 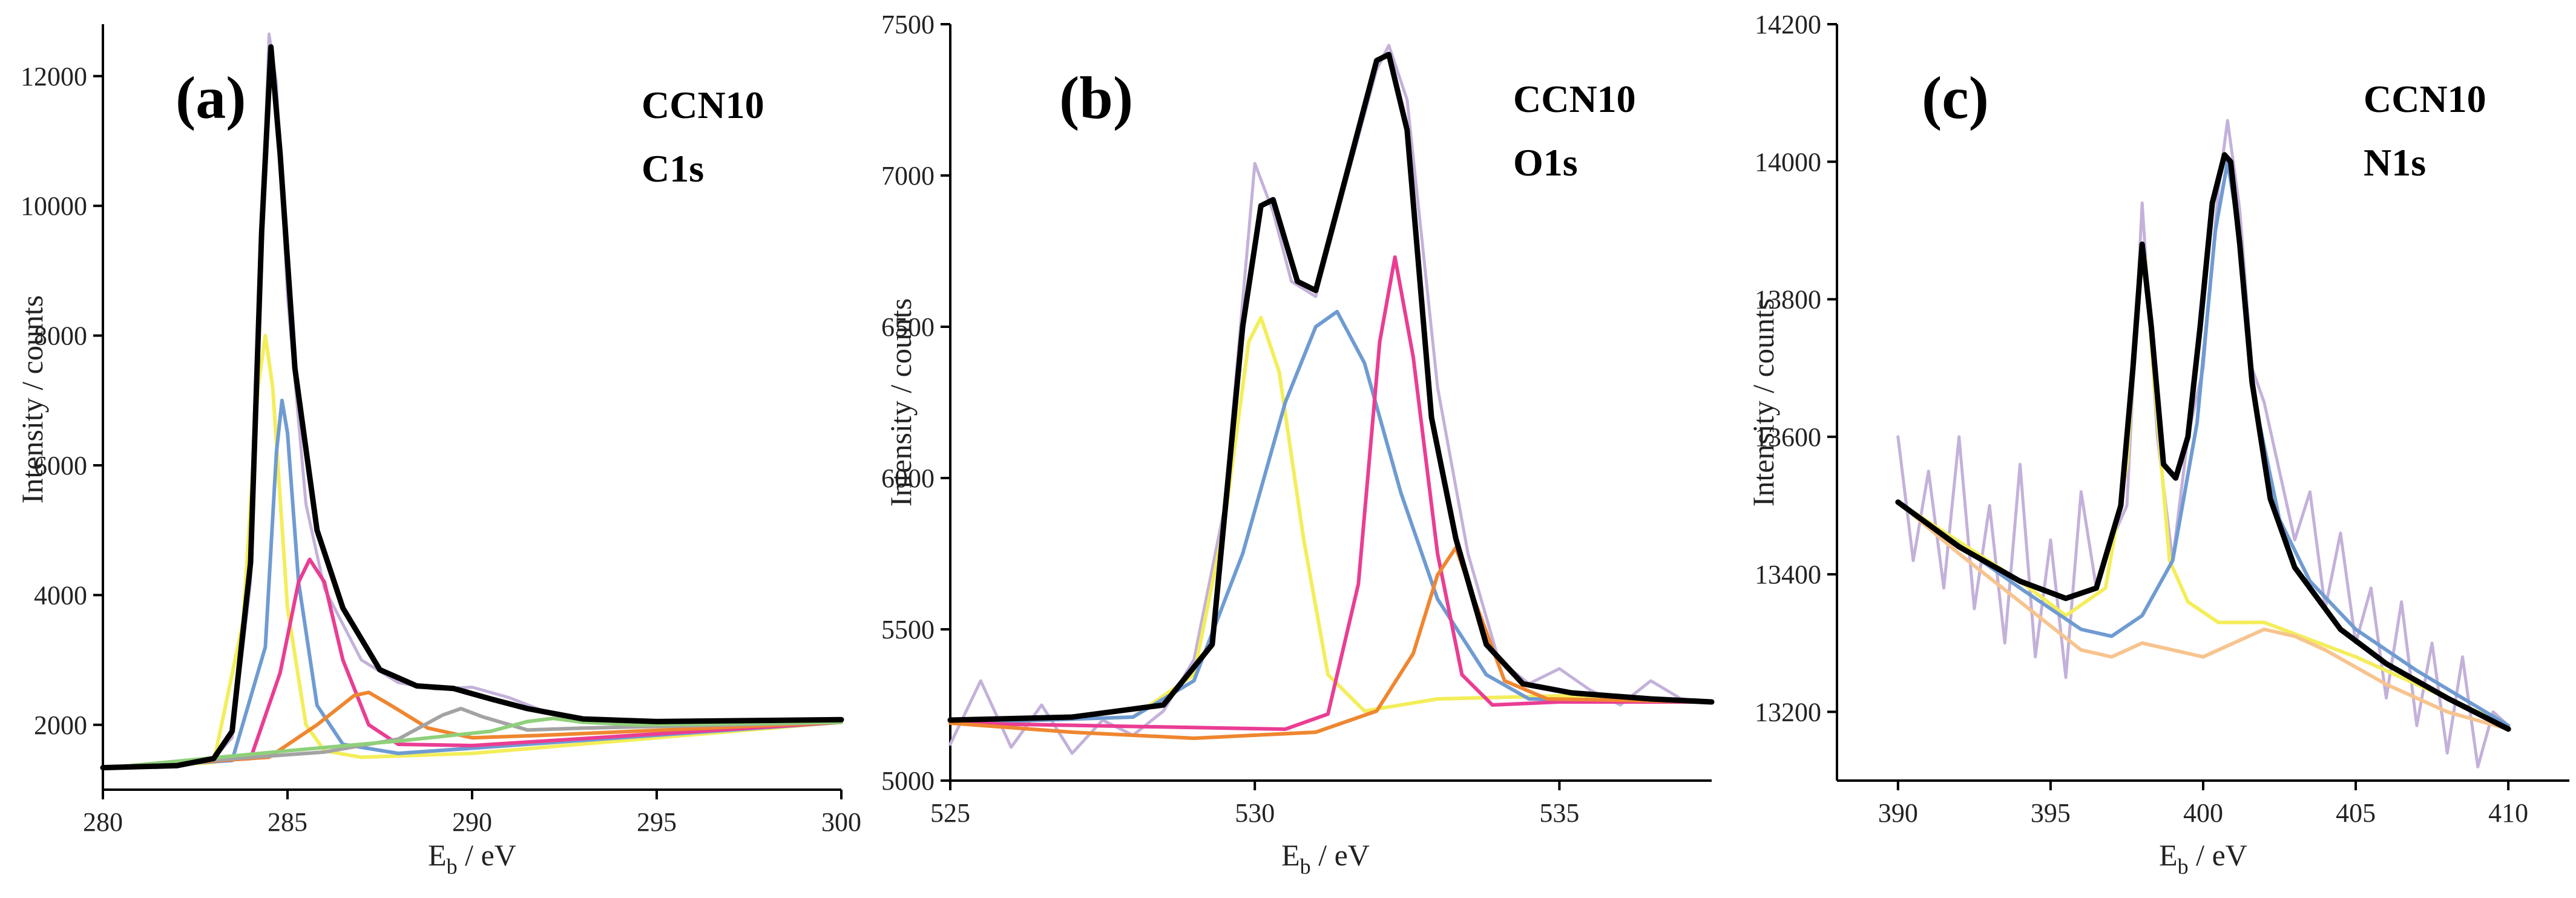 What do you see at coordinates (901, 402) in the screenshot?
I see `panel-b-ylabel: Intensity / counts` at bounding box center [901, 402].